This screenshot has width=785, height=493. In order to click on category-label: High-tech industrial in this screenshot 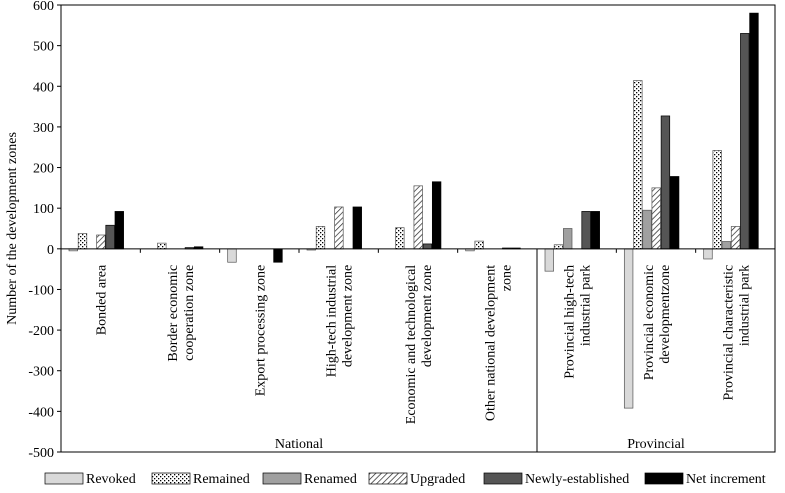, I will do `click(332, 321)`.